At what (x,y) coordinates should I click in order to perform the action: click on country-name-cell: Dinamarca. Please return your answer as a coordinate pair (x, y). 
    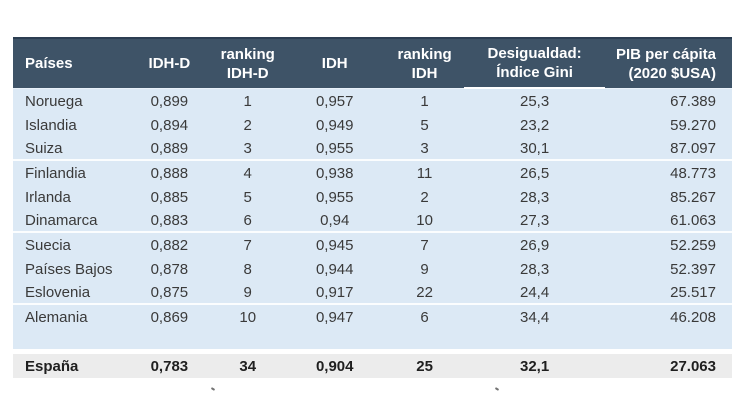
    Looking at the image, I should click on (71, 221).